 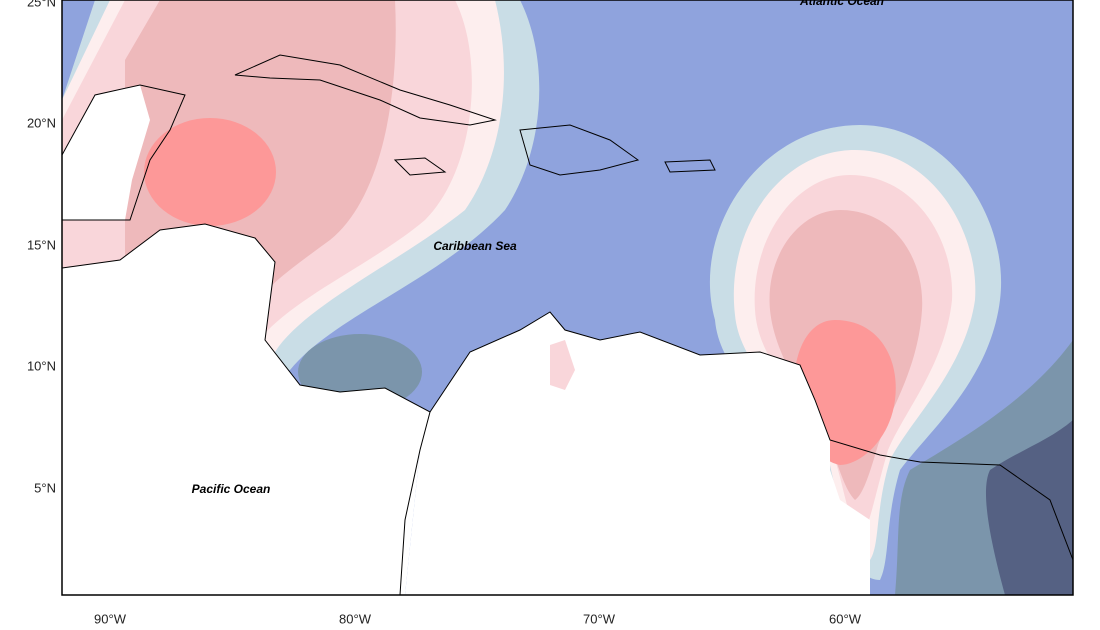 What do you see at coordinates (478, 618) in the screenshot?
I see `lon-axis: 90°W 80°W 70°W 60°W` at bounding box center [478, 618].